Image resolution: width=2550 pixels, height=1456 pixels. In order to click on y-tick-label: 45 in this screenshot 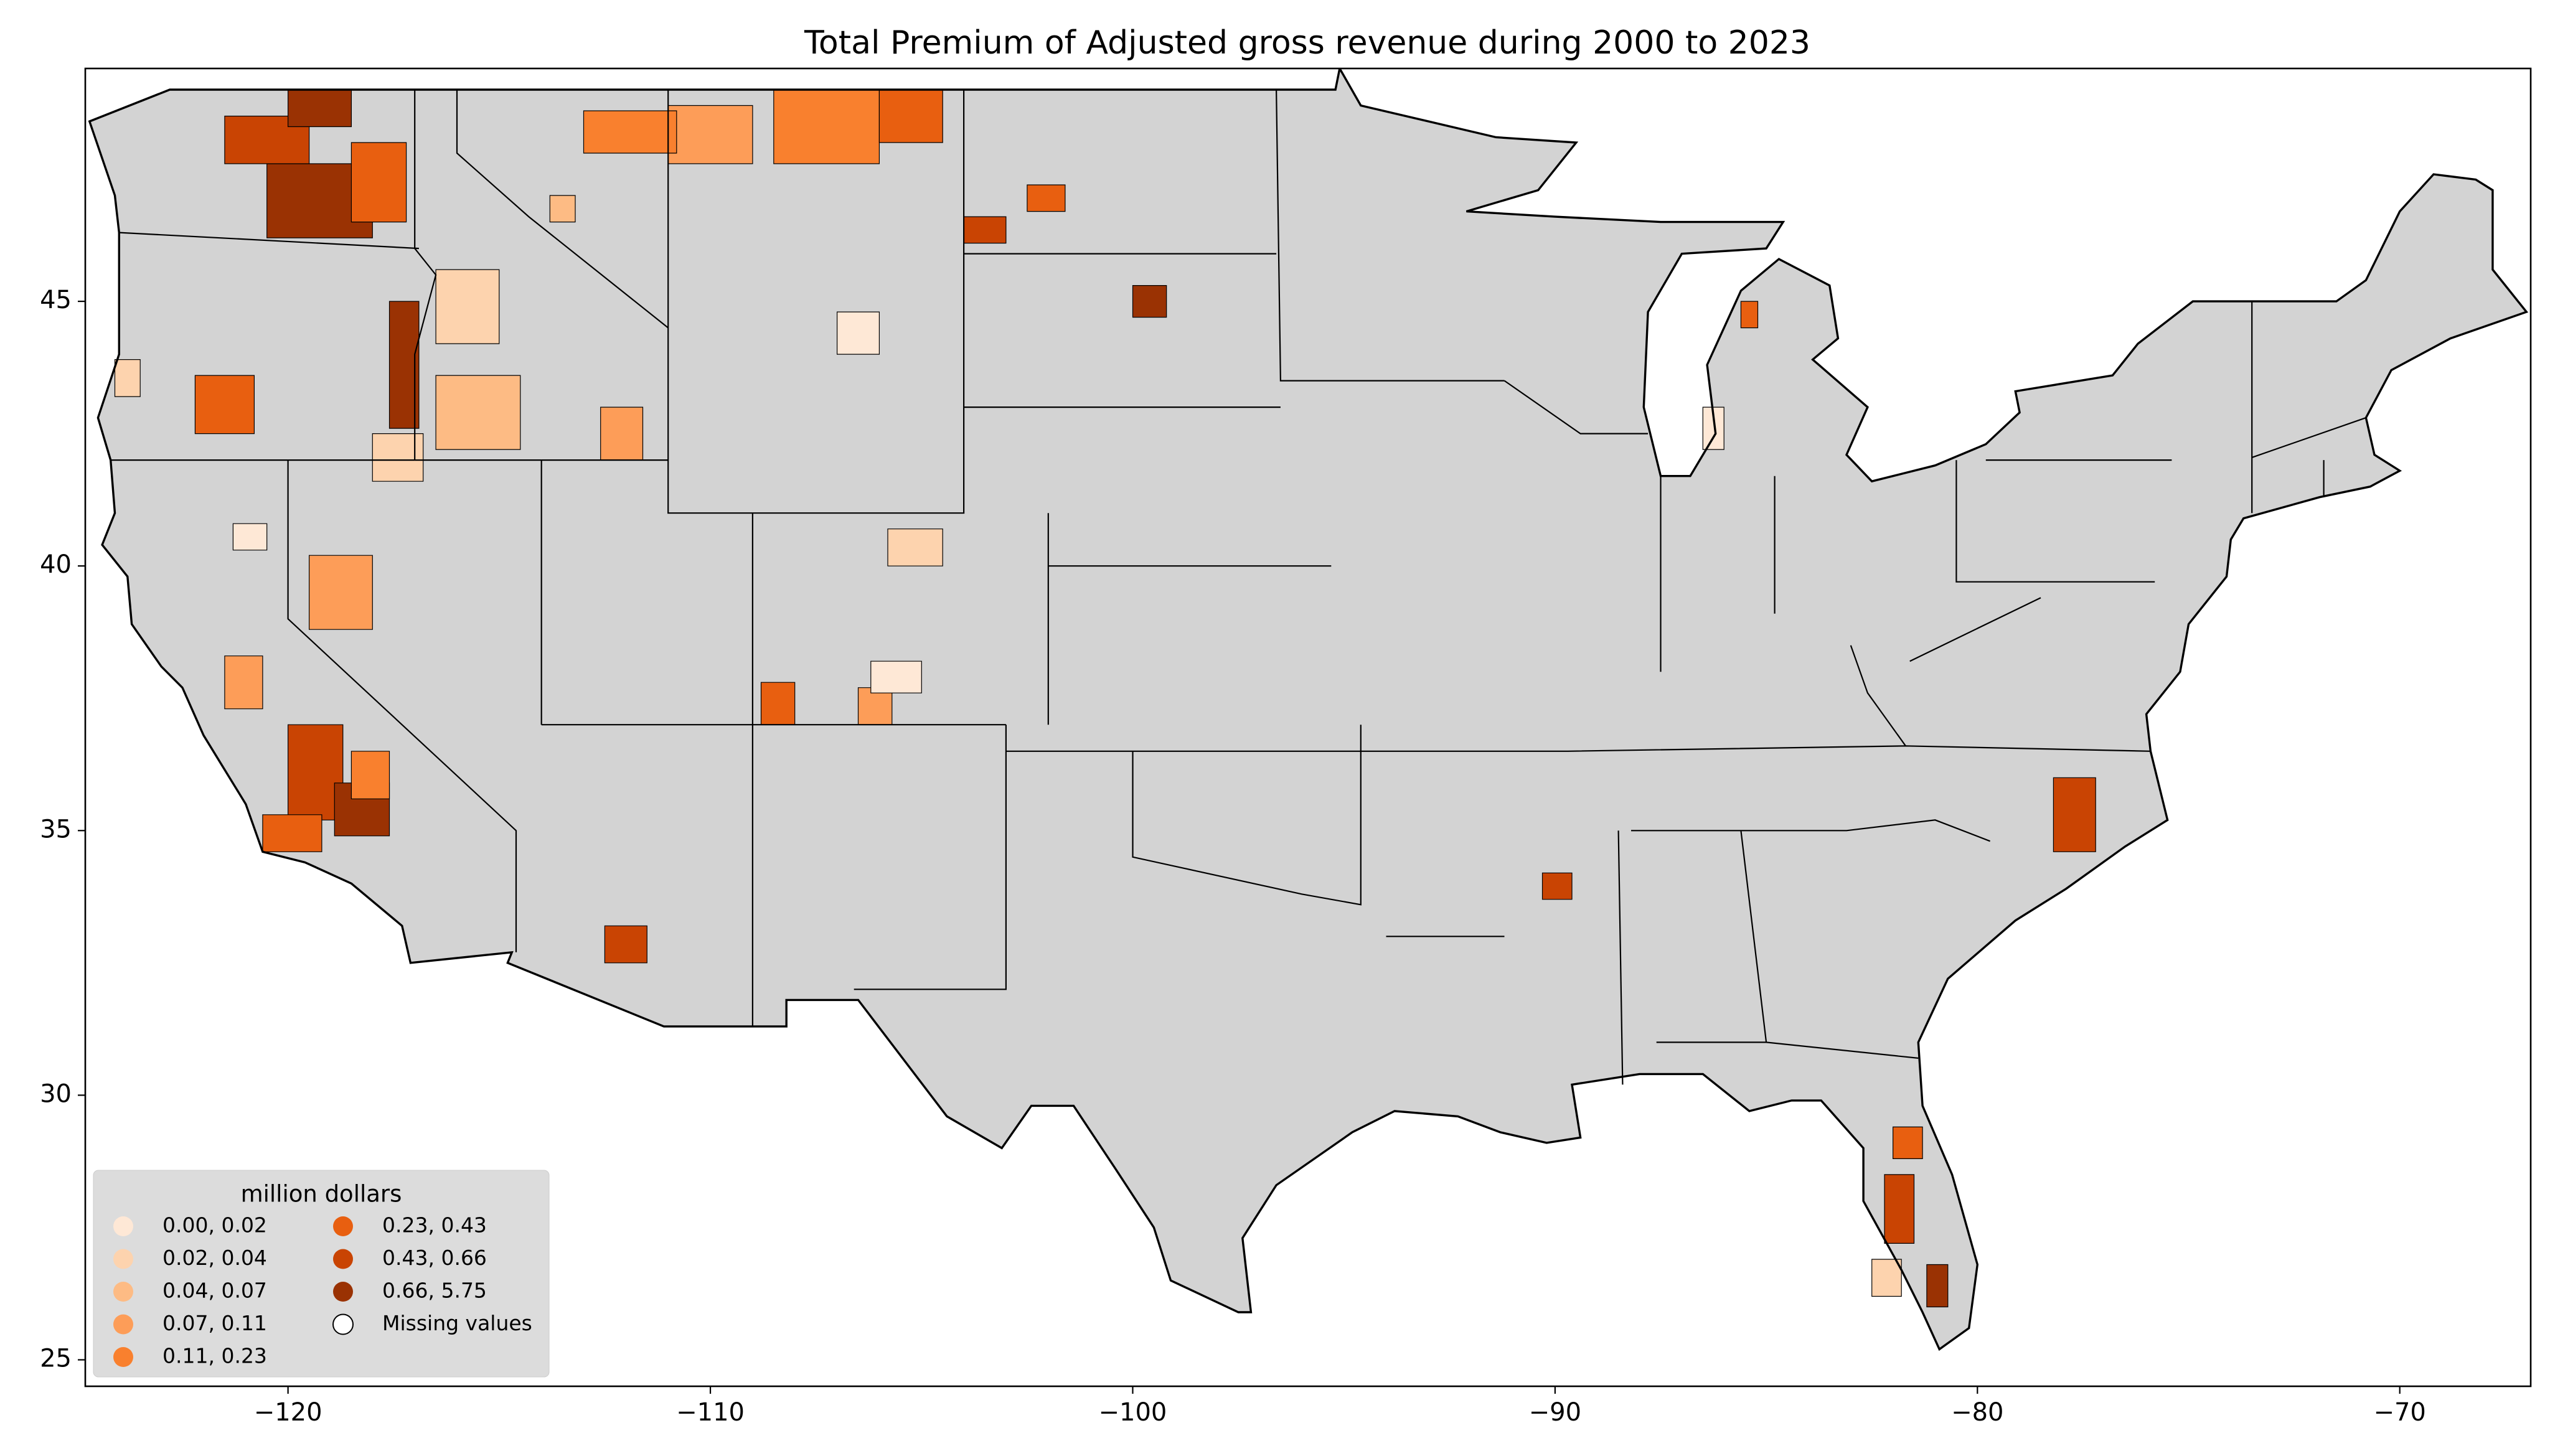, I will do `click(56, 300)`.